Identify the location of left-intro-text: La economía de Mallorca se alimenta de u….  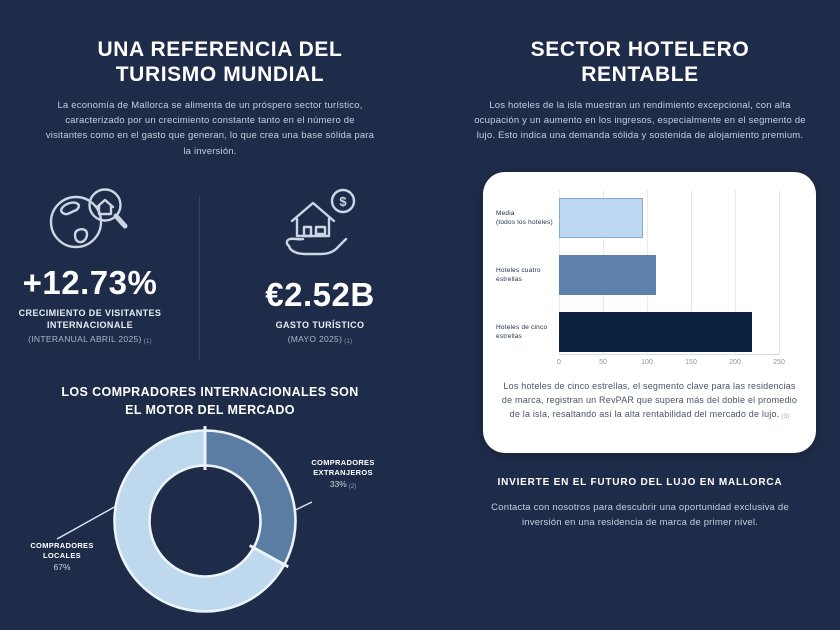
(210, 128).